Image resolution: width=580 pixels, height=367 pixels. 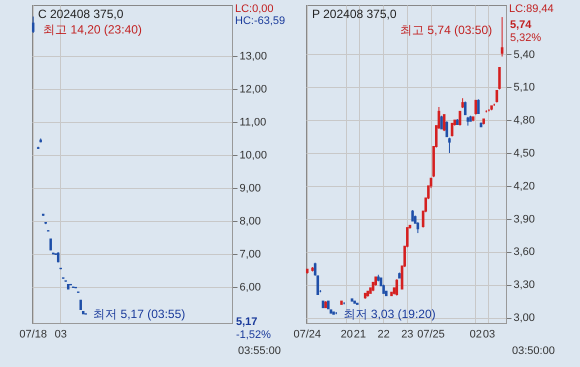 I want to click on y-tick-label: 3,90, so click(x=524, y=219).